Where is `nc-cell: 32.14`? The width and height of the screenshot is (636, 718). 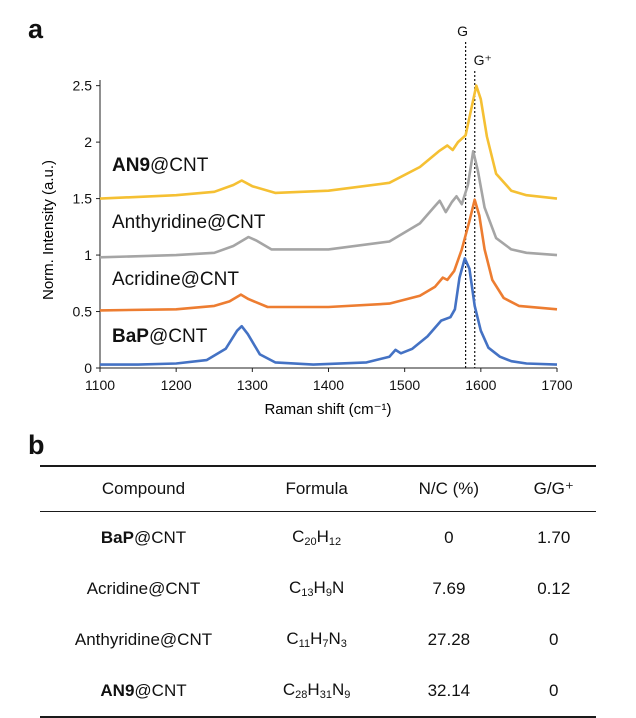 nc-cell: 32.14 is located at coordinates (449, 691).